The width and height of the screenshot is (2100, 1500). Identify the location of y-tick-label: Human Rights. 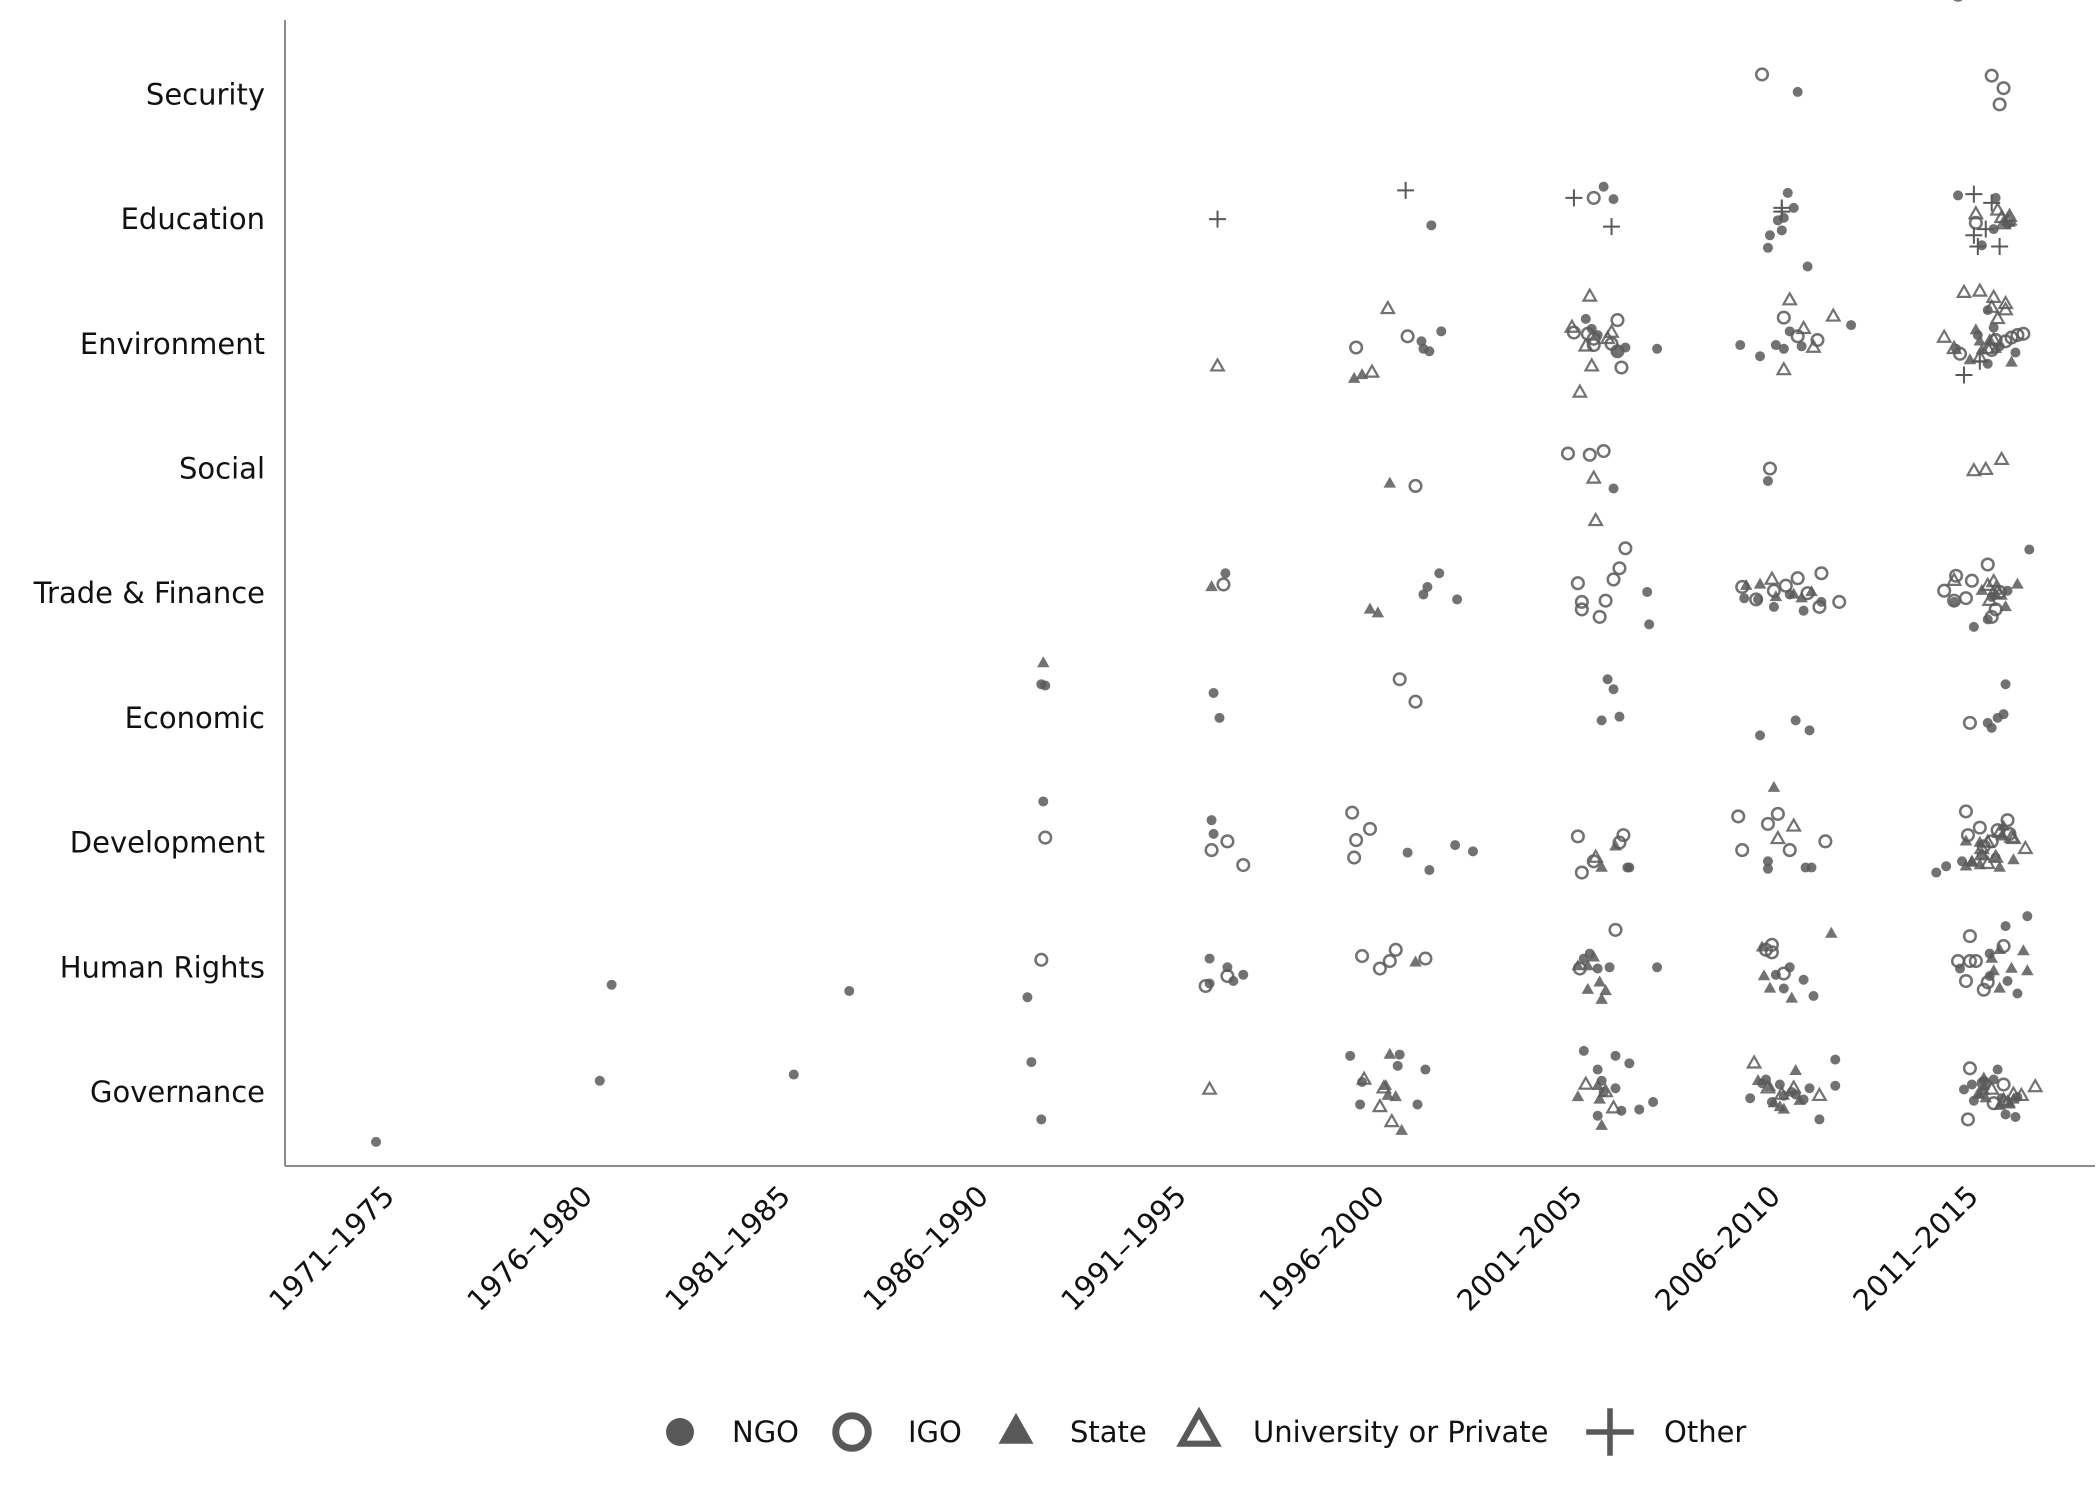
(162, 967).